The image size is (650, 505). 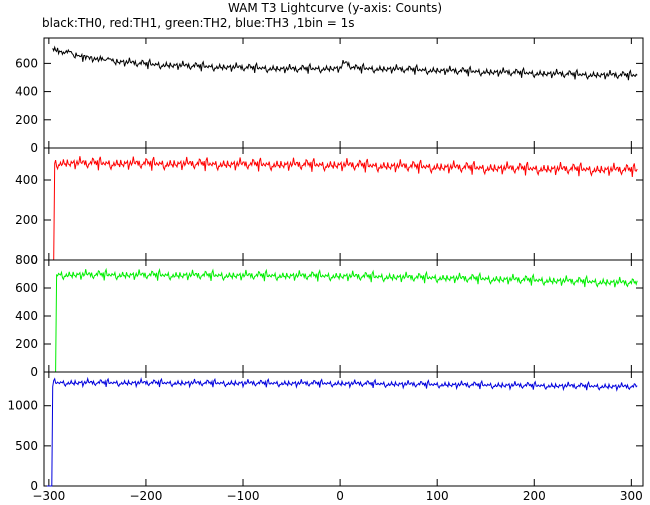 What do you see at coordinates (340, 496) in the screenshot?
I see `x-tick-label: 0` at bounding box center [340, 496].